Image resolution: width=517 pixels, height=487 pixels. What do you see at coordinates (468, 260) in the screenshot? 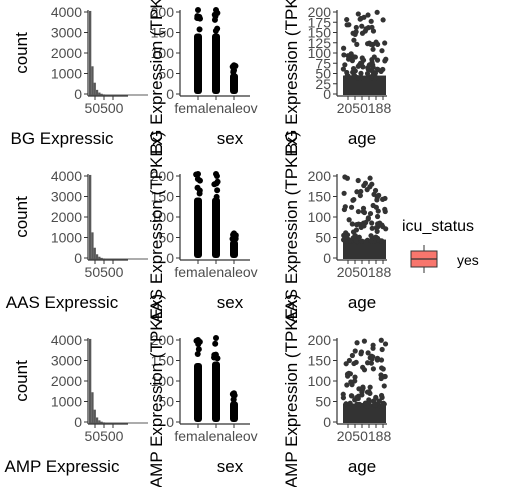
I see `legend-item-label: yes` at bounding box center [468, 260].